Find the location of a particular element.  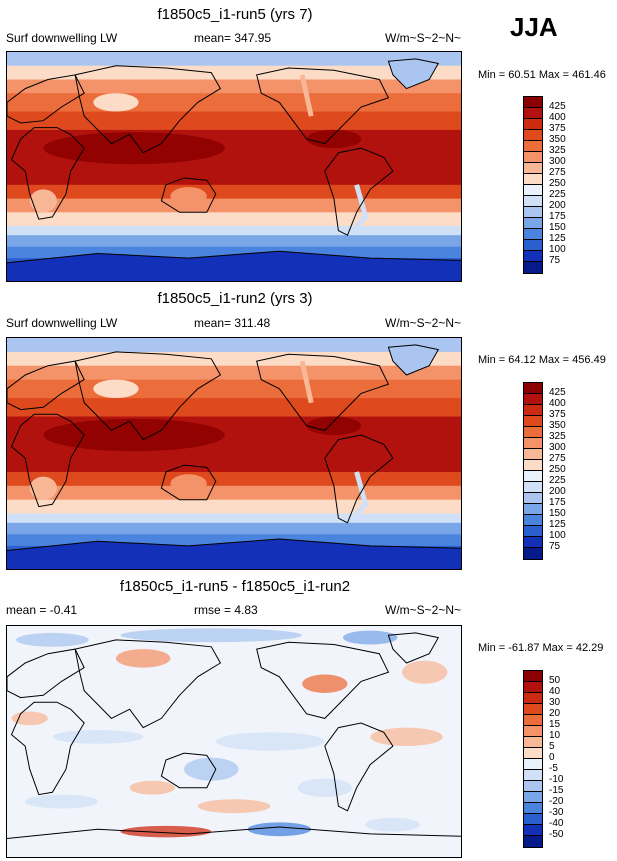

colorbar-tick-label: 50 is located at coordinates (555, 680).